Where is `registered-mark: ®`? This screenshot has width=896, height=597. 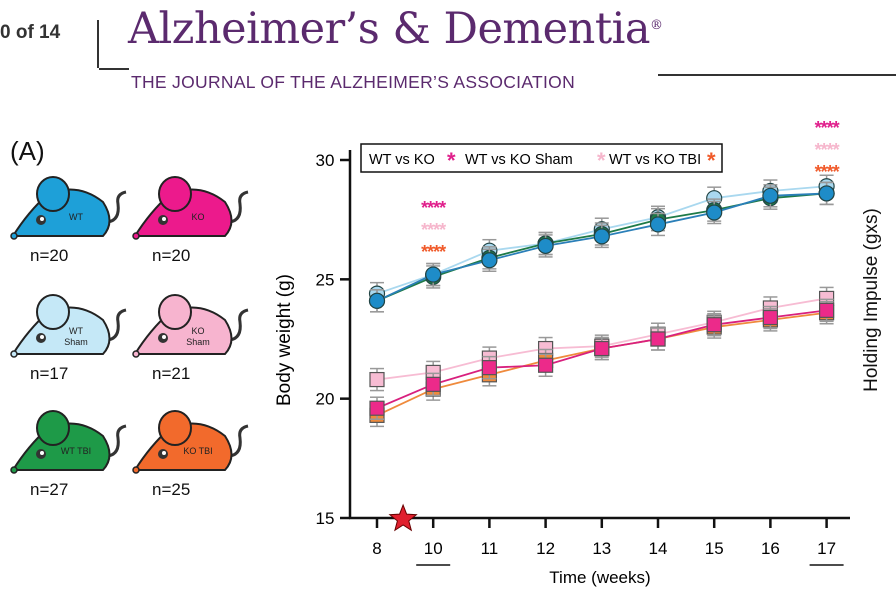 registered-mark: ® is located at coordinates (656, 25).